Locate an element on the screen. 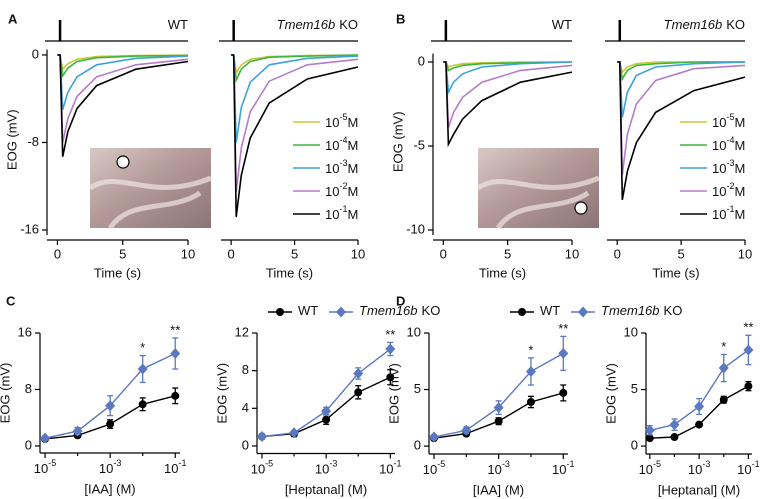 This screenshot has height=499, width=760. y-tick-label: 5 is located at coordinates (634, 388).